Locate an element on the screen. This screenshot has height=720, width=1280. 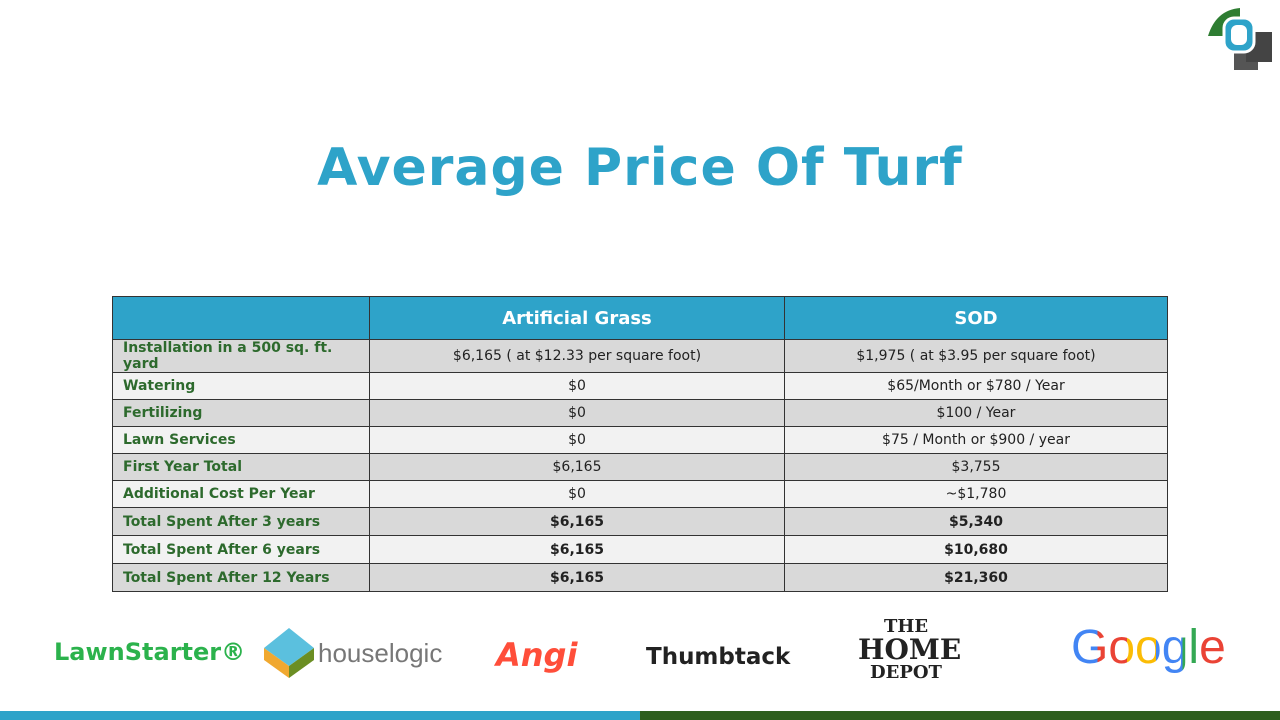
table-row: Fertilizing $0 $100 / Year is located at coordinates (640, 413).